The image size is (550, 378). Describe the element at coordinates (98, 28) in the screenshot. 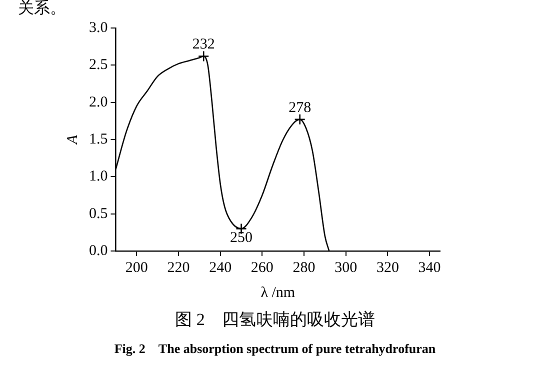

I see `y-tick-label: 3.0` at that location.